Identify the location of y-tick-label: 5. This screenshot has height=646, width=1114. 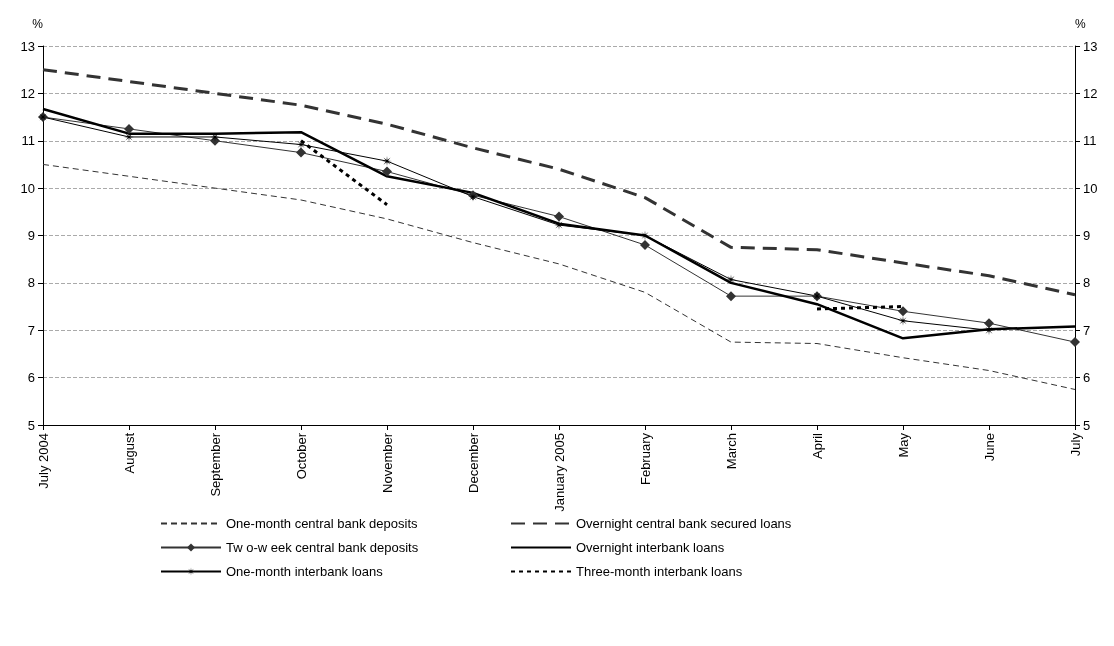
(31, 425).